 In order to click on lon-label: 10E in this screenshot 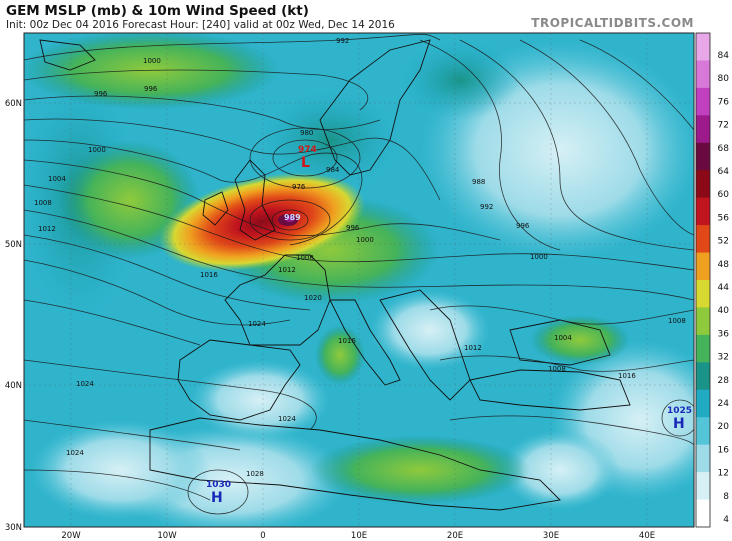, I will do `click(359, 536)`.